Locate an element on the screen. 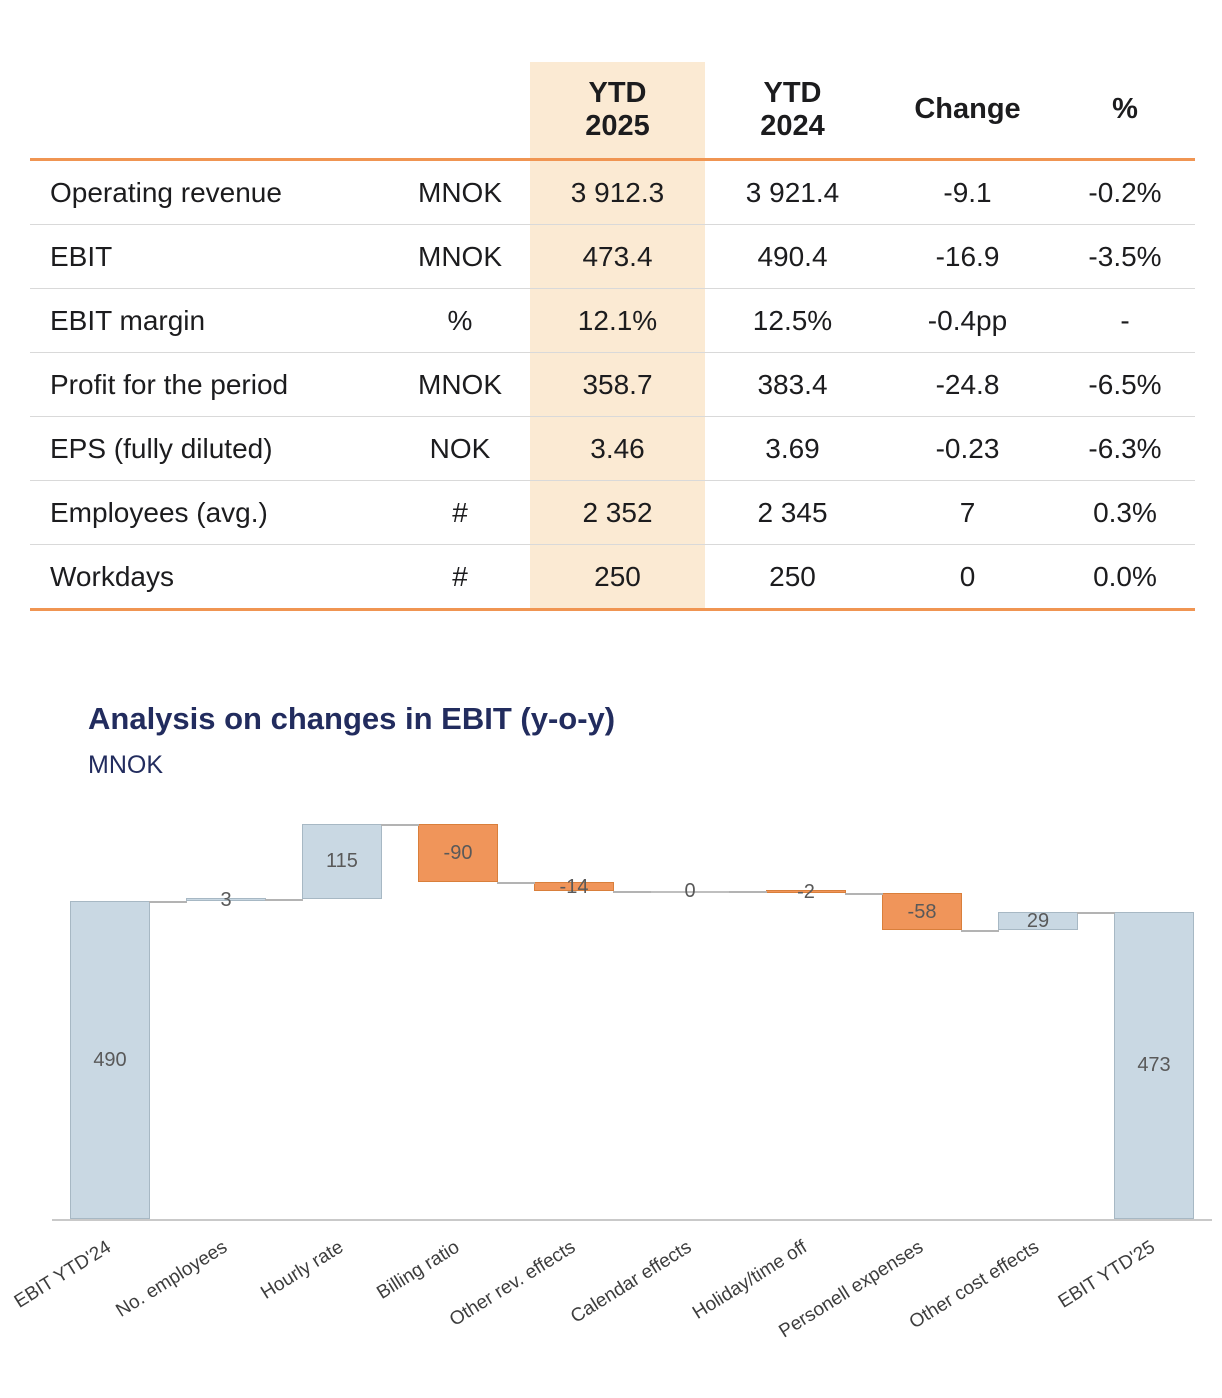 The image size is (1222, 1398). kpi-ytd2025-value: 3 912.3 is located at coordinates (617, 192).